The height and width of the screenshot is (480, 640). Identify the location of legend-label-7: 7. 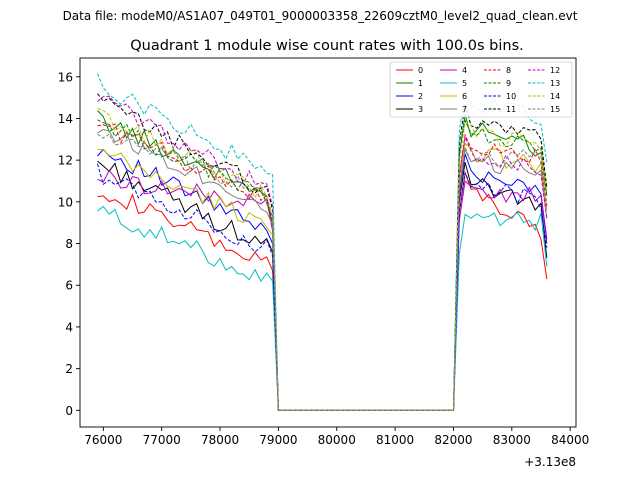
(464, 109).